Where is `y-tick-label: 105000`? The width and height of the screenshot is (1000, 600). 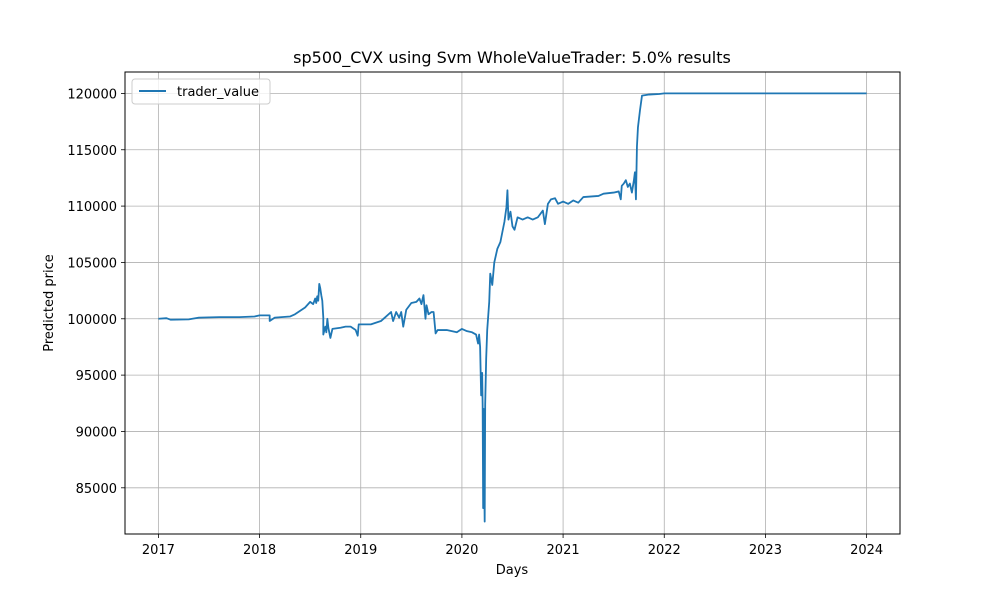
y-tick-label: 105000 is located at coordinates (92, 263).